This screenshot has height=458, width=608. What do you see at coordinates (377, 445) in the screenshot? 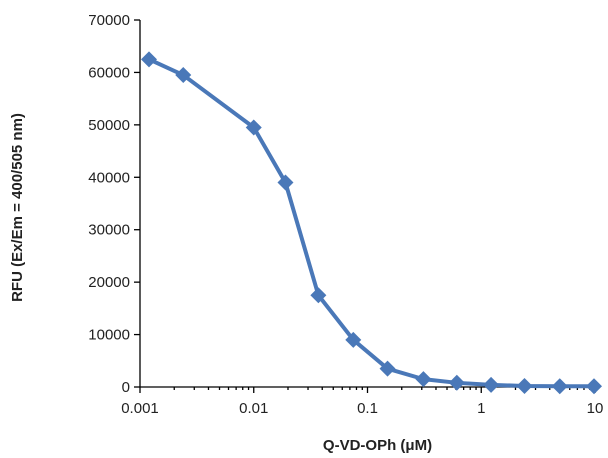
I see `x-axis-title: Q-VD-OPh (μM)` at bounding box center [377, 445].